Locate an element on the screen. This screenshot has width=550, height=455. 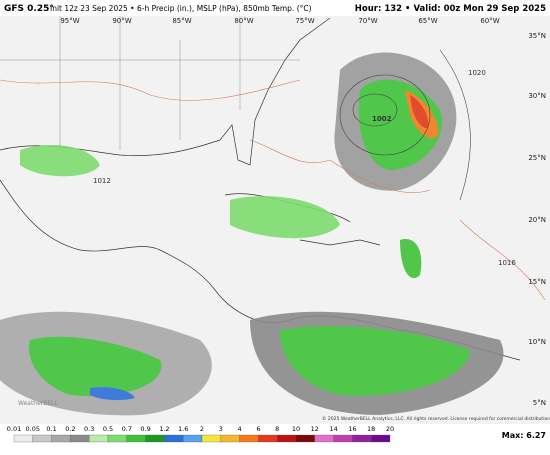
watermark: WeatherBELL is located at coordinates (38, 403).